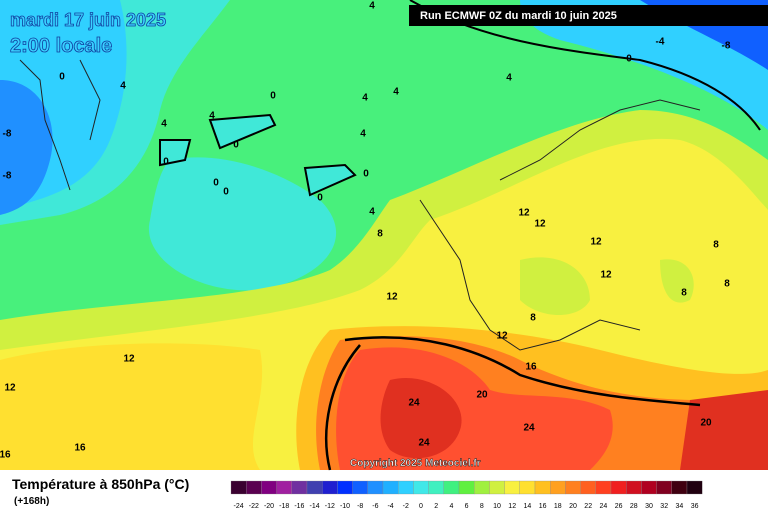 This screenshot has width=768, height=512. Describe the element at coordinates (543, 506) in the screenshot. I see `scale-label: 16` at that location.